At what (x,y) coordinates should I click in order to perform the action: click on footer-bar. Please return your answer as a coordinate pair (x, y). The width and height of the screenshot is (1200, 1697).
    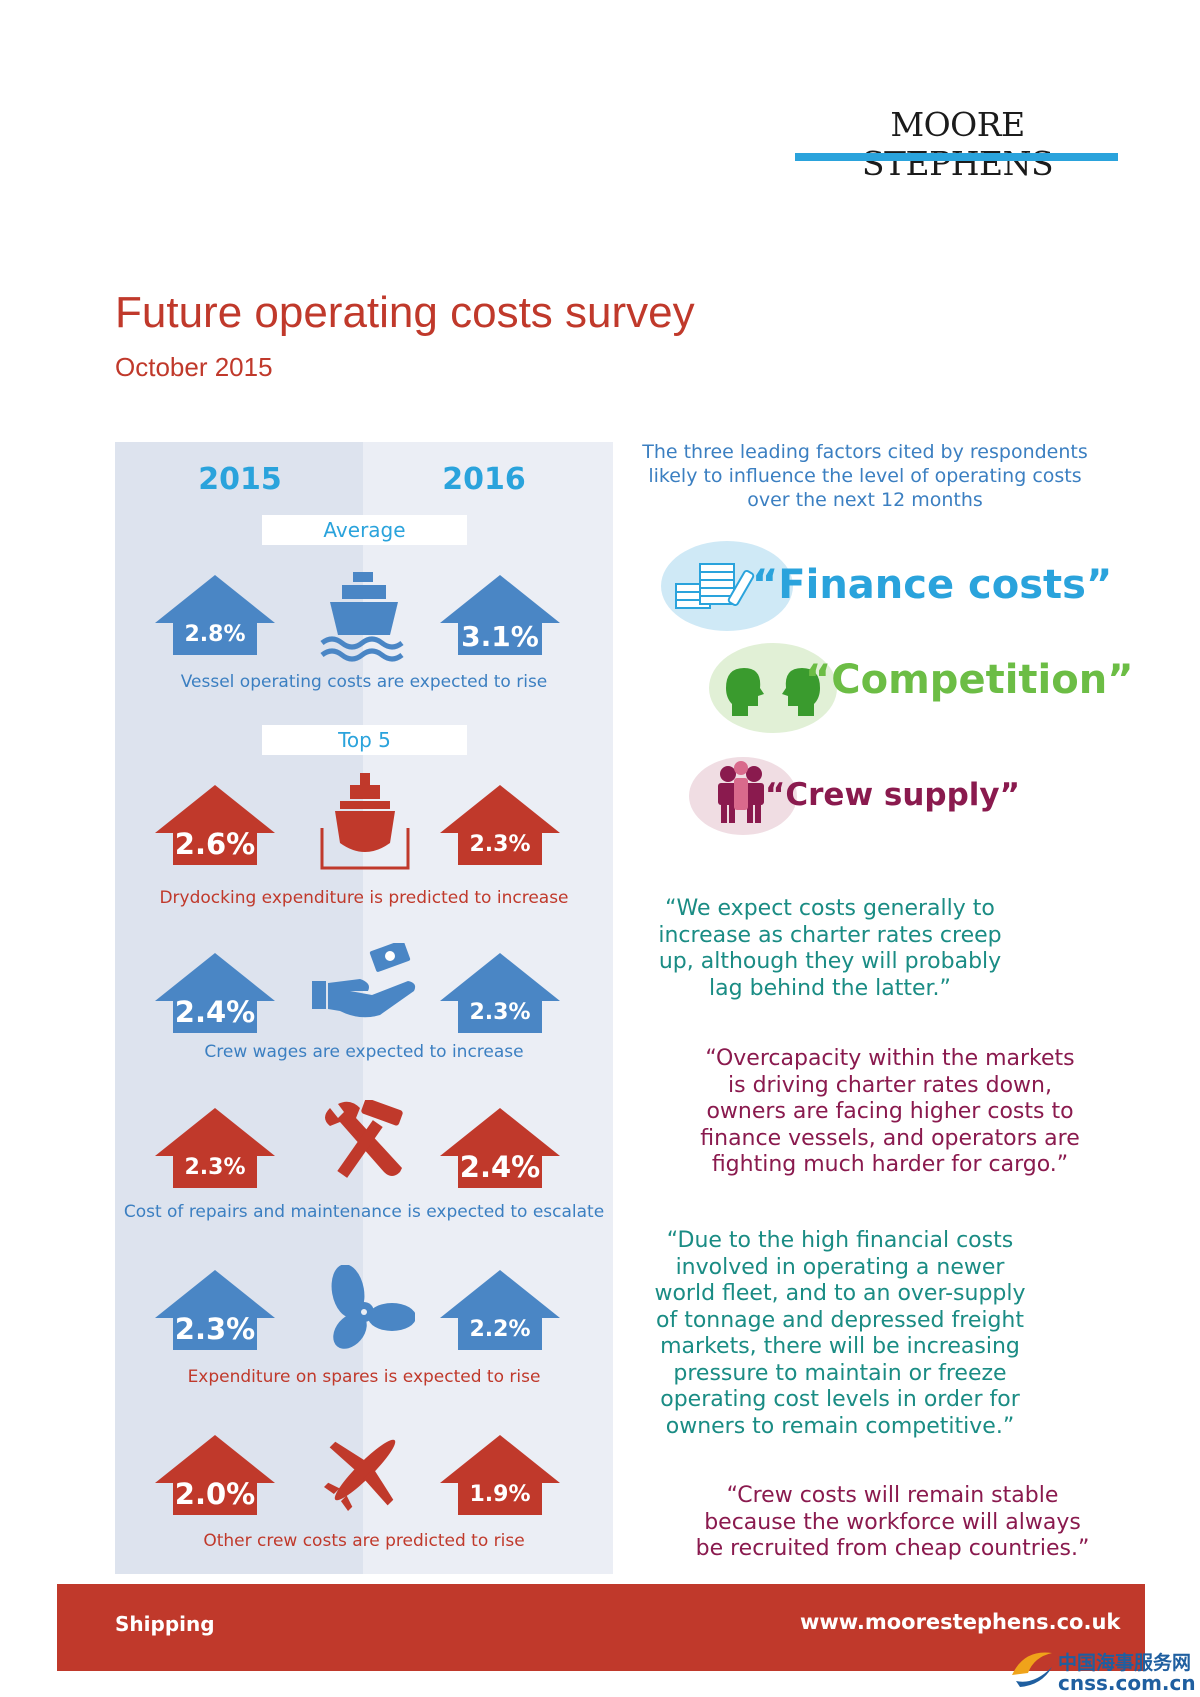
    Looking at the image, I should click on (601, 1627).